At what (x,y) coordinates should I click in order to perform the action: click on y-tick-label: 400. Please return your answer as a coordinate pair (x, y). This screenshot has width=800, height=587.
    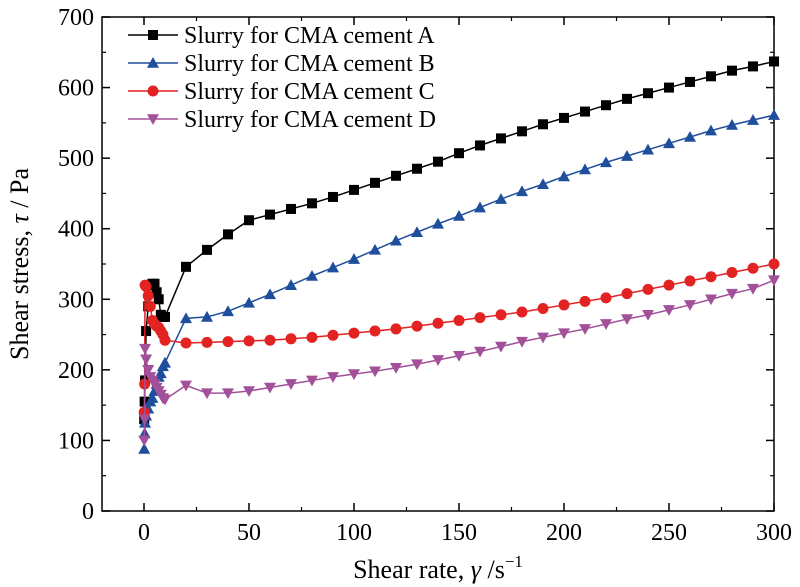
    Looking at the image, I should click on (76, 230).